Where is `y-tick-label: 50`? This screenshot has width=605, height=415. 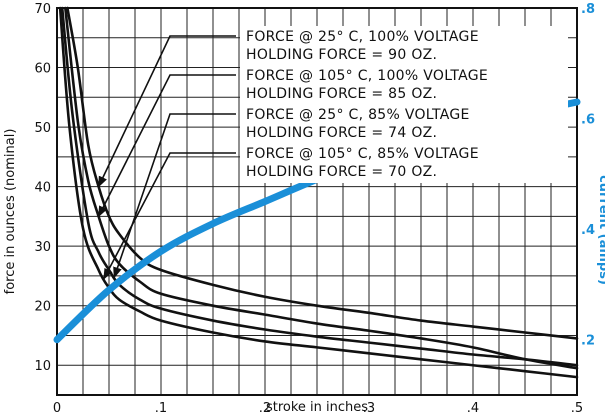
y-tick-label: 50 is located at coordinates (42, 128).